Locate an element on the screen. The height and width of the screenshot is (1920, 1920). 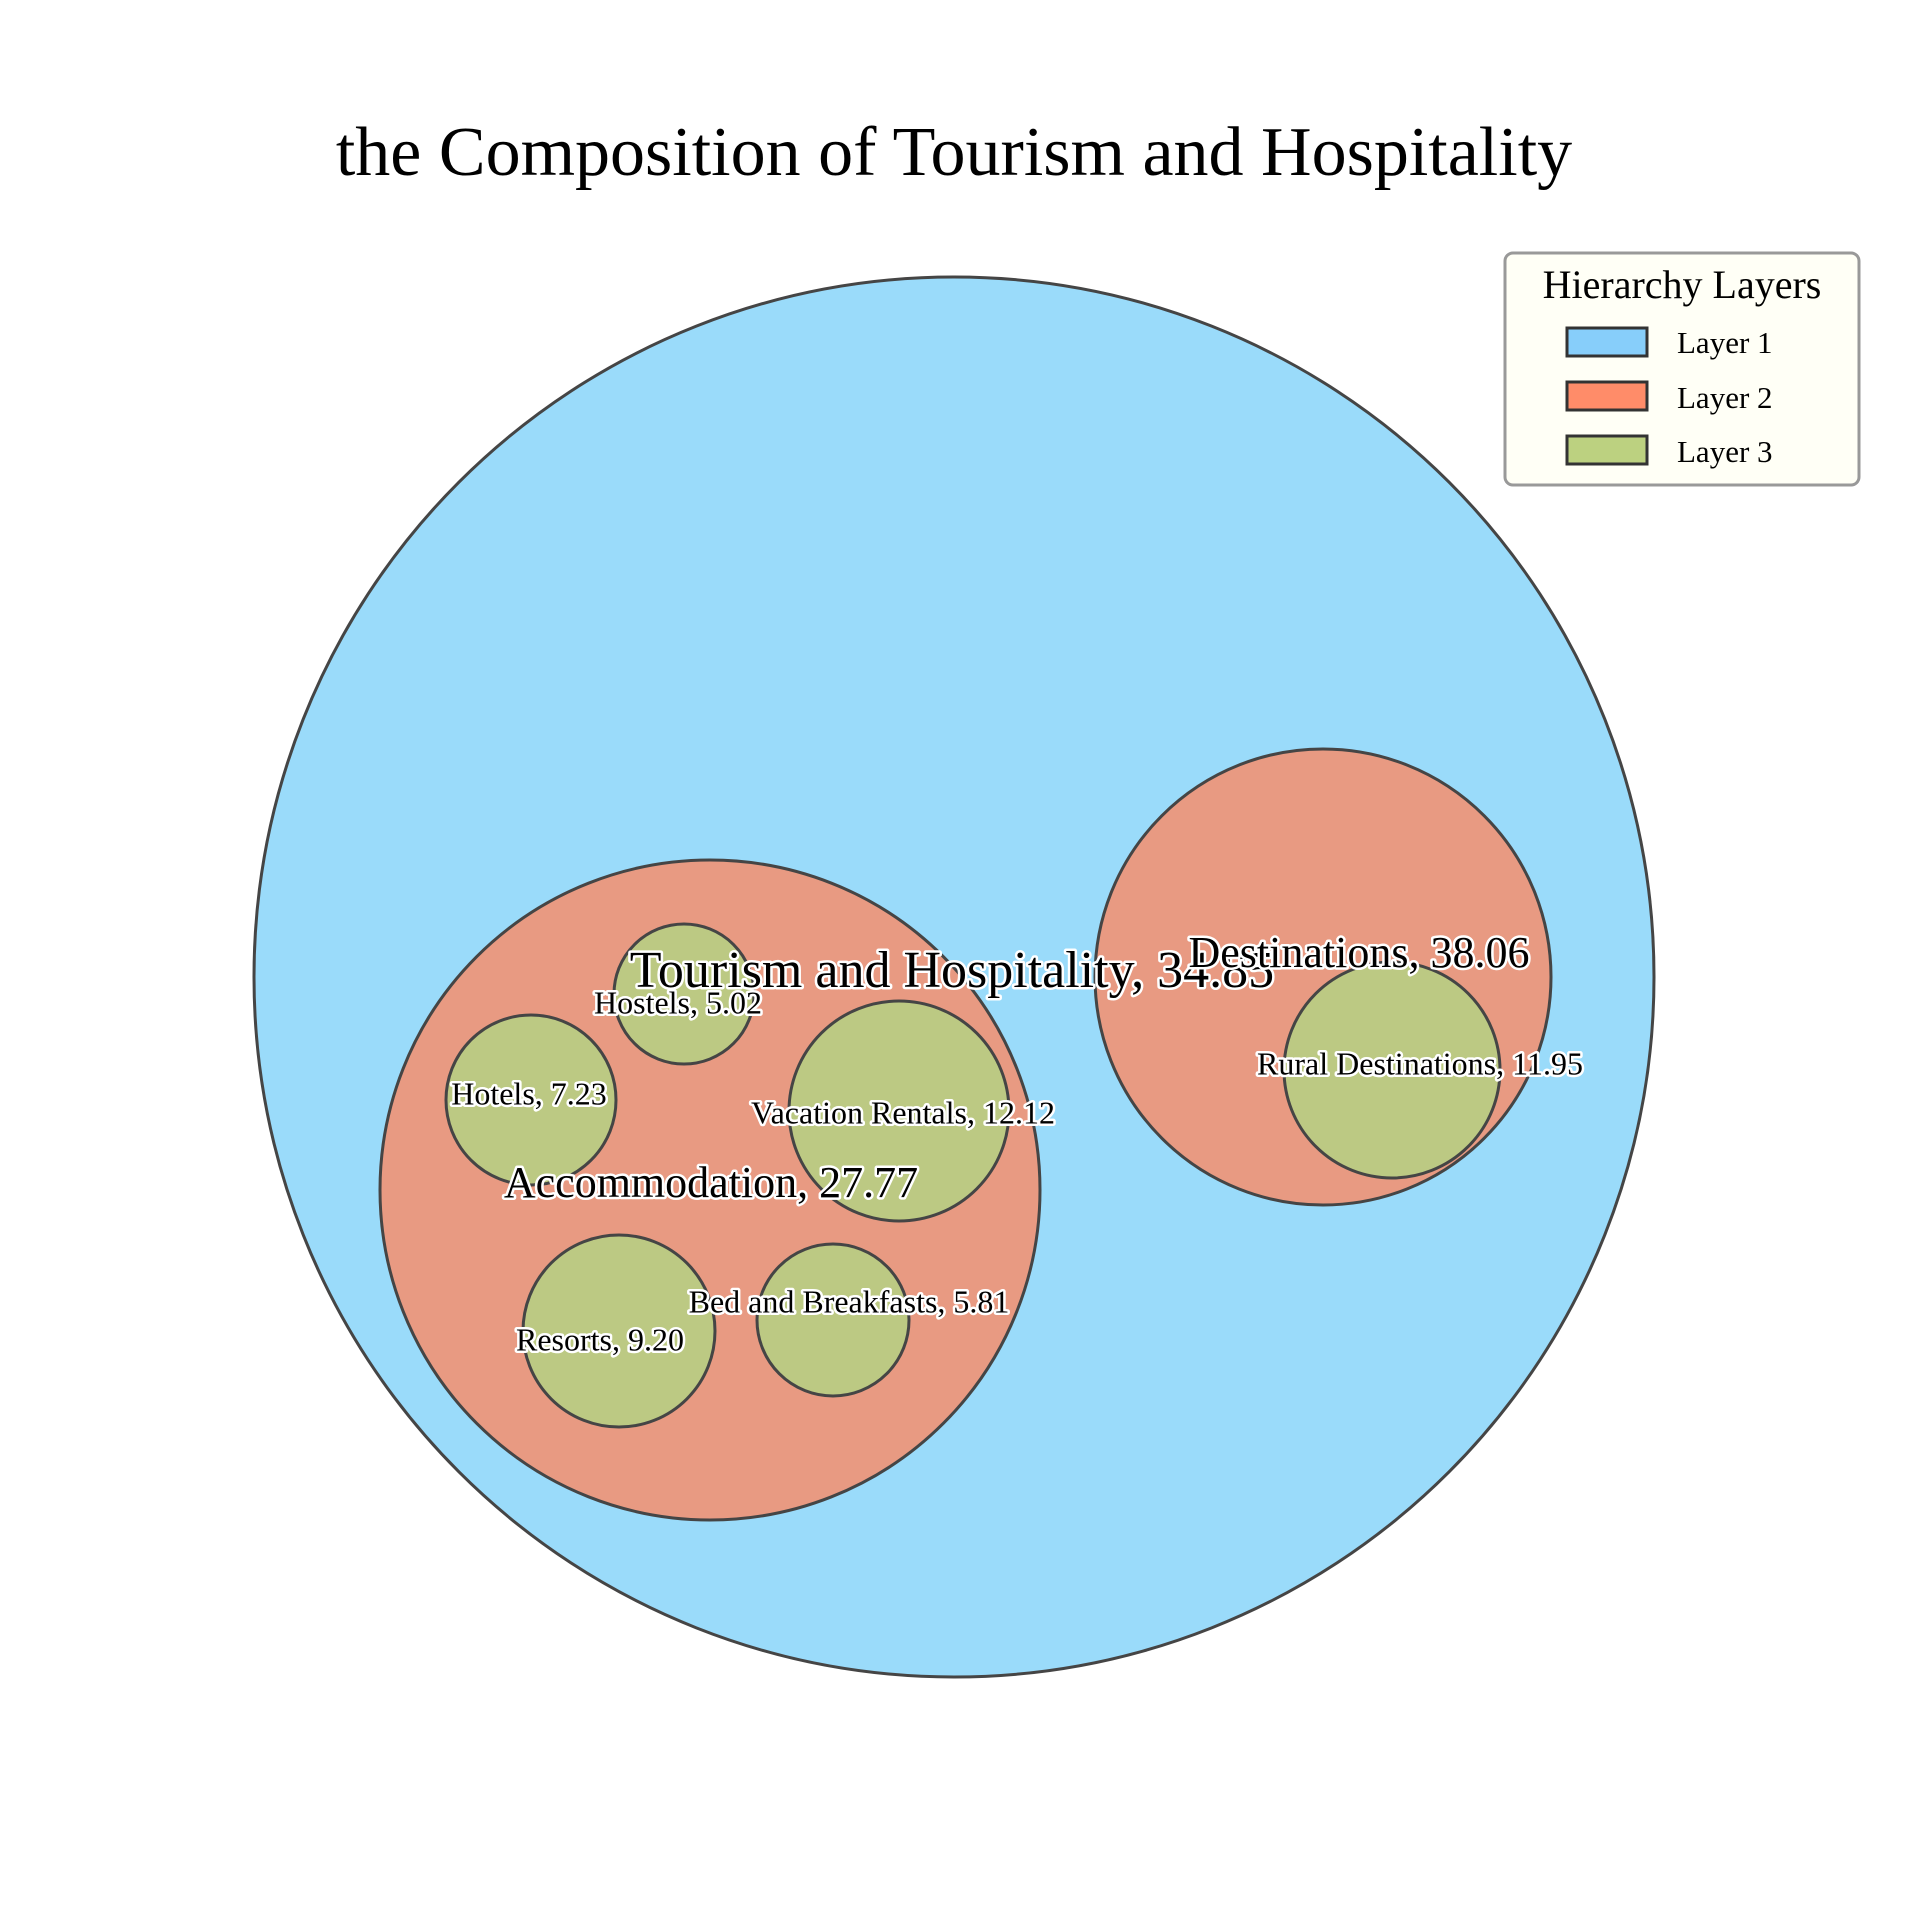
bubble-hostels is located at coordinates (684, 994).